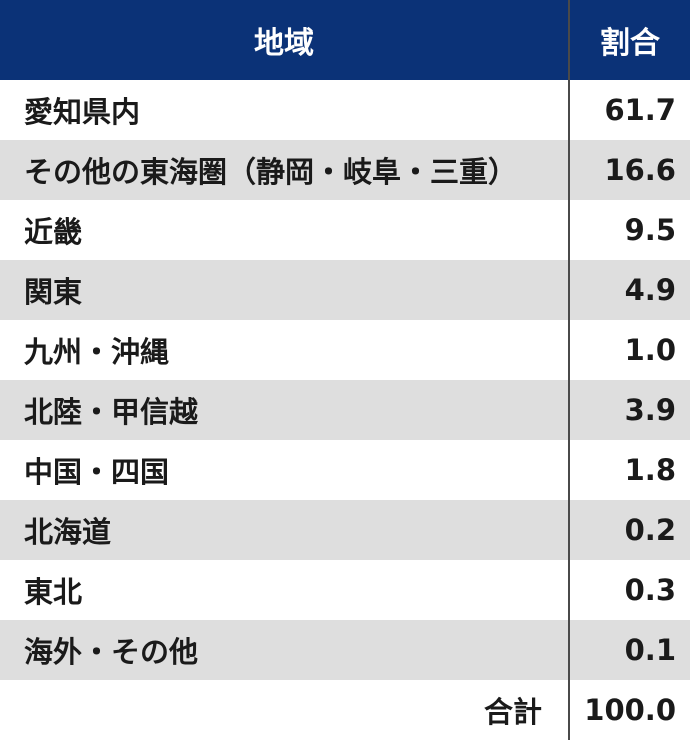 This screenshot has width=690, height=740. What do you see at coordinates (345, 710) in the screenshot?
I see `total-row: 合計 100.0` at bounding box center [345, 710].